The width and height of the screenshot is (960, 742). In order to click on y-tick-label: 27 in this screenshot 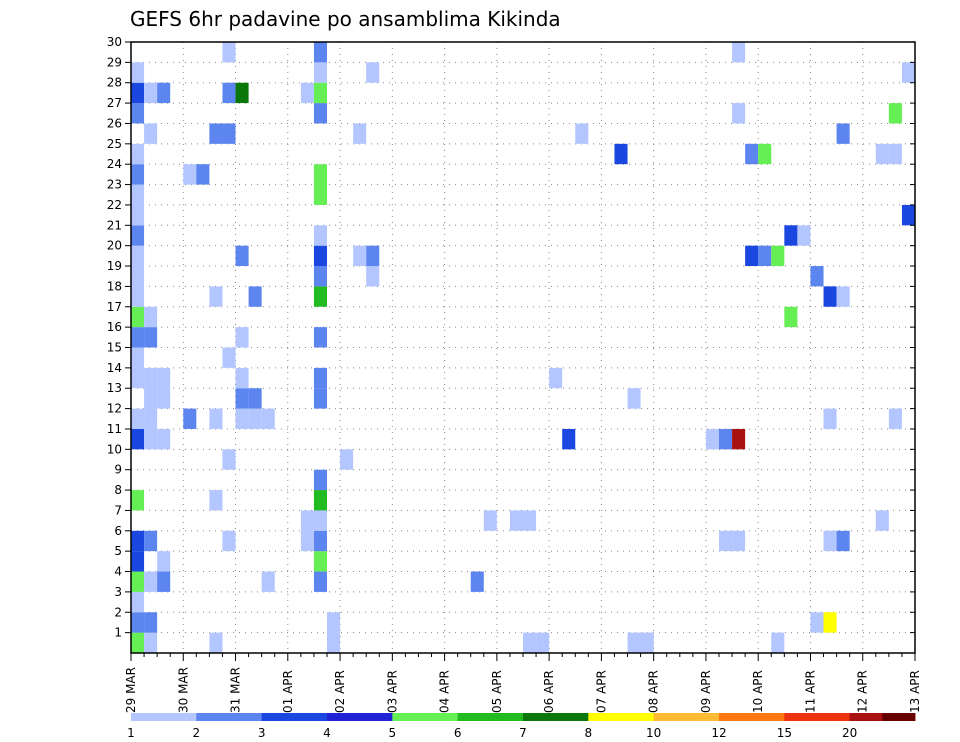, I will do `click(114, 103)`.